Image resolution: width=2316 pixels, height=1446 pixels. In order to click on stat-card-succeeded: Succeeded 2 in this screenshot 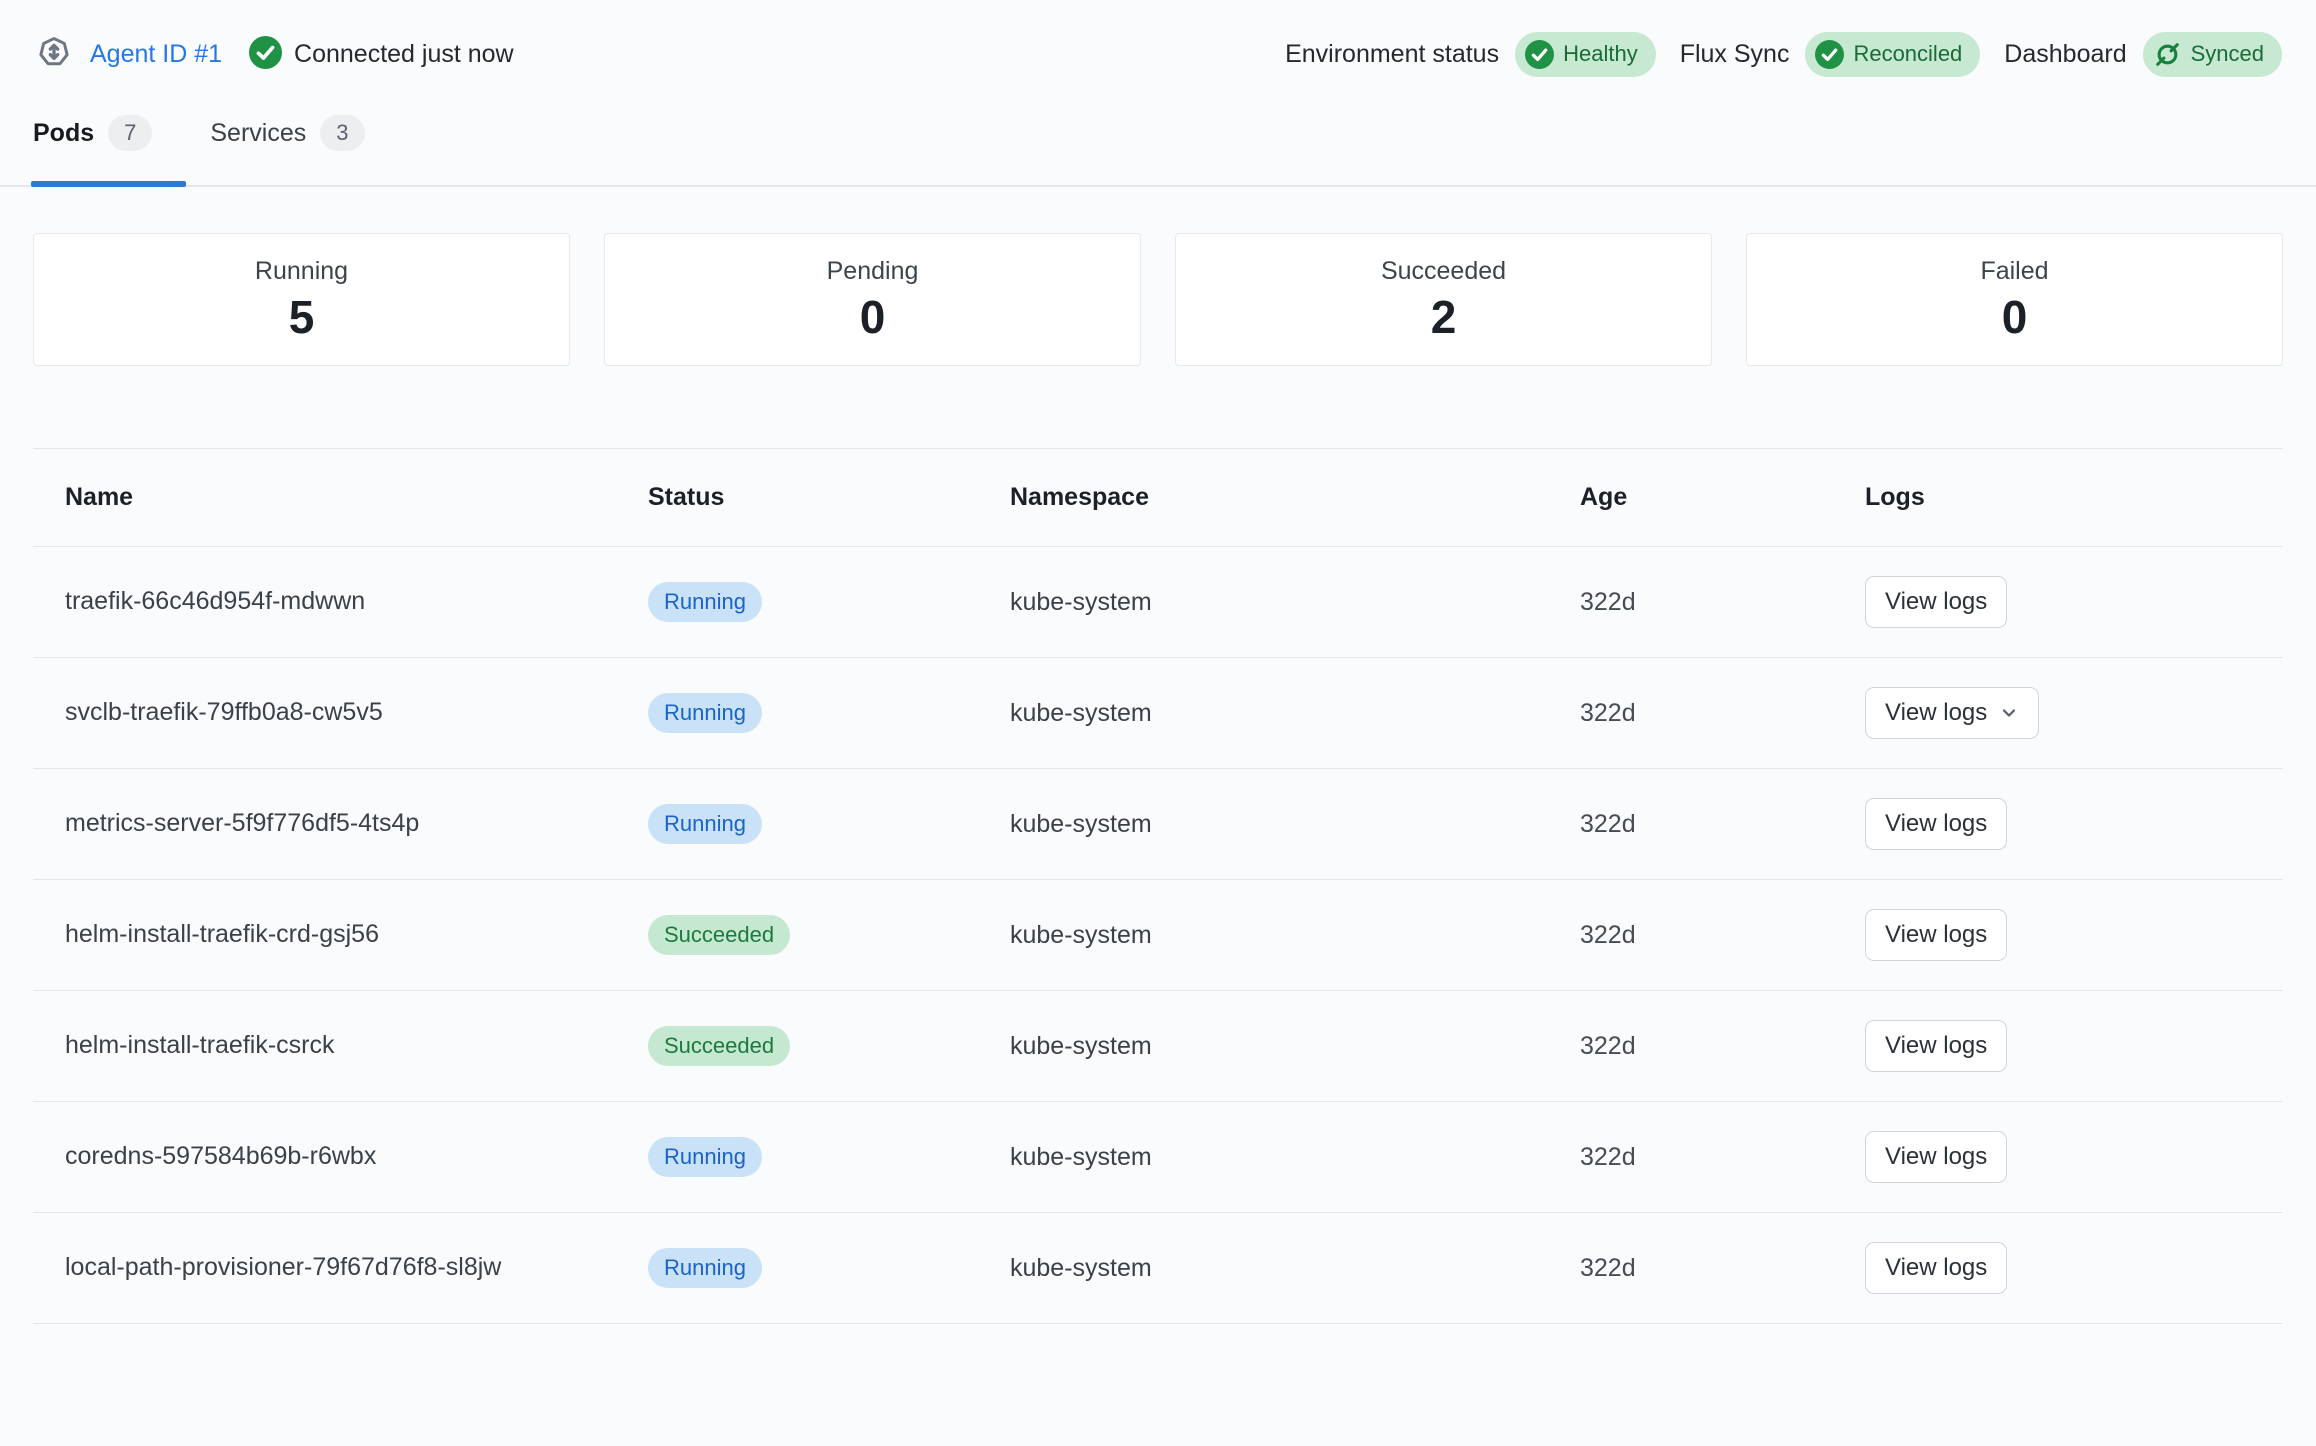, I will do `click(1443, 299)`.